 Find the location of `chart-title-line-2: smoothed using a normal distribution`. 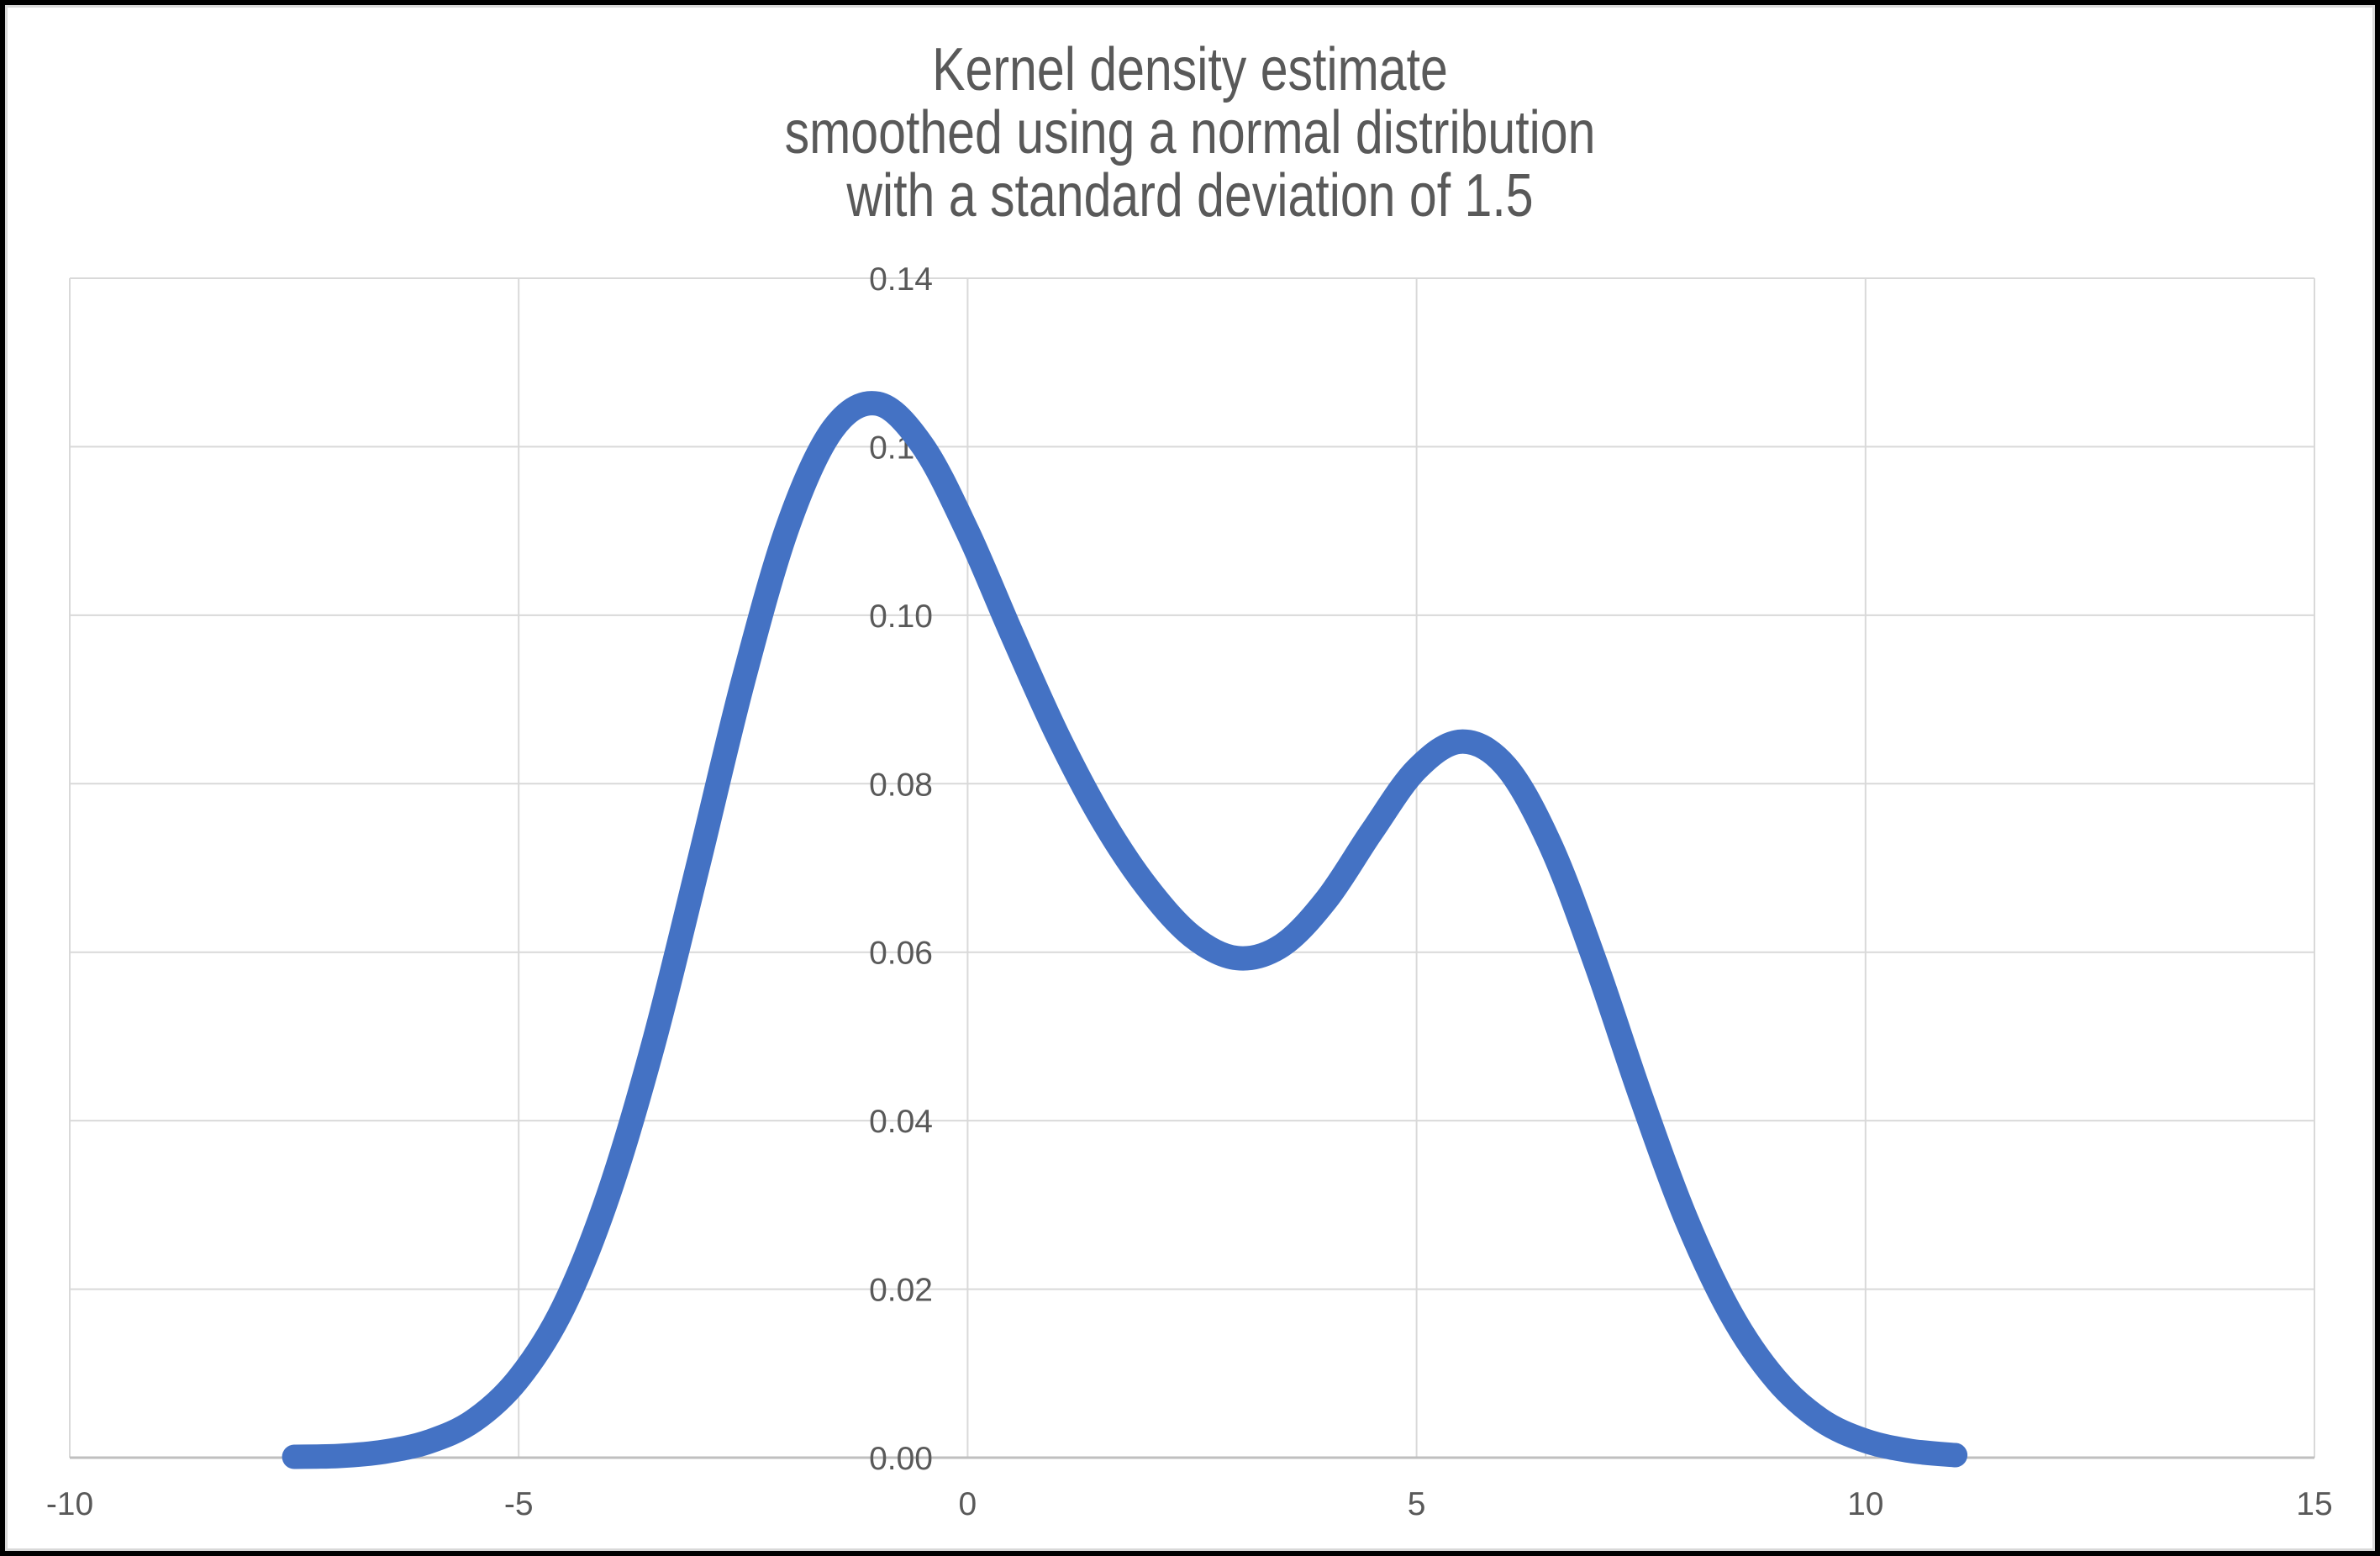

chart-title-line-2: smoothed using a normal distribution is located at coordinates (1190, 132).